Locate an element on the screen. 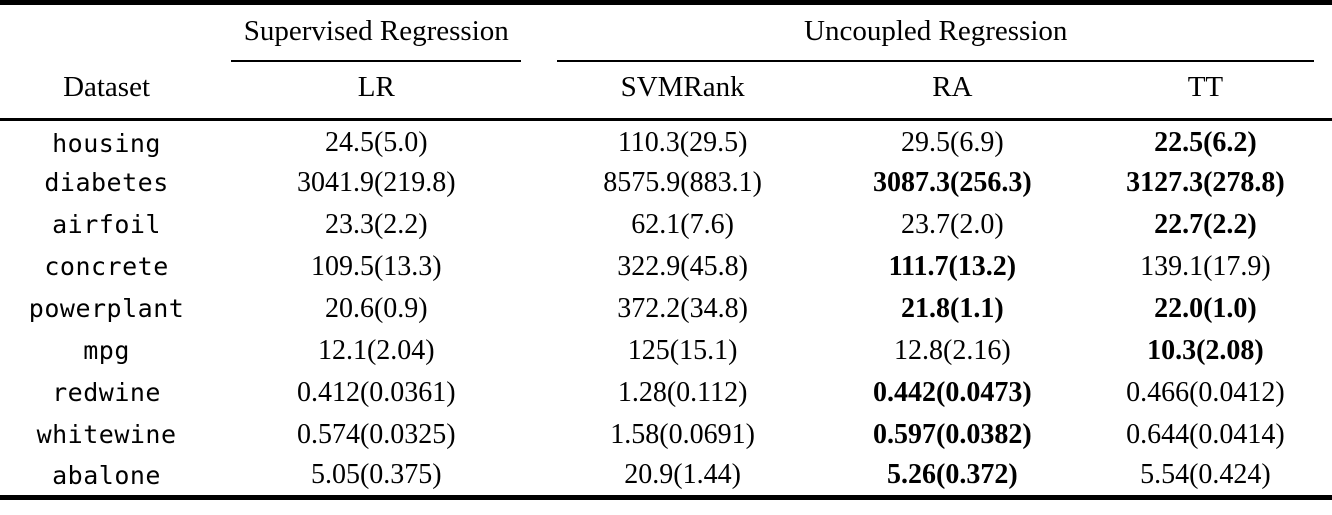  result-value: 1.28(0.112) is located at coordinates (682, 392).